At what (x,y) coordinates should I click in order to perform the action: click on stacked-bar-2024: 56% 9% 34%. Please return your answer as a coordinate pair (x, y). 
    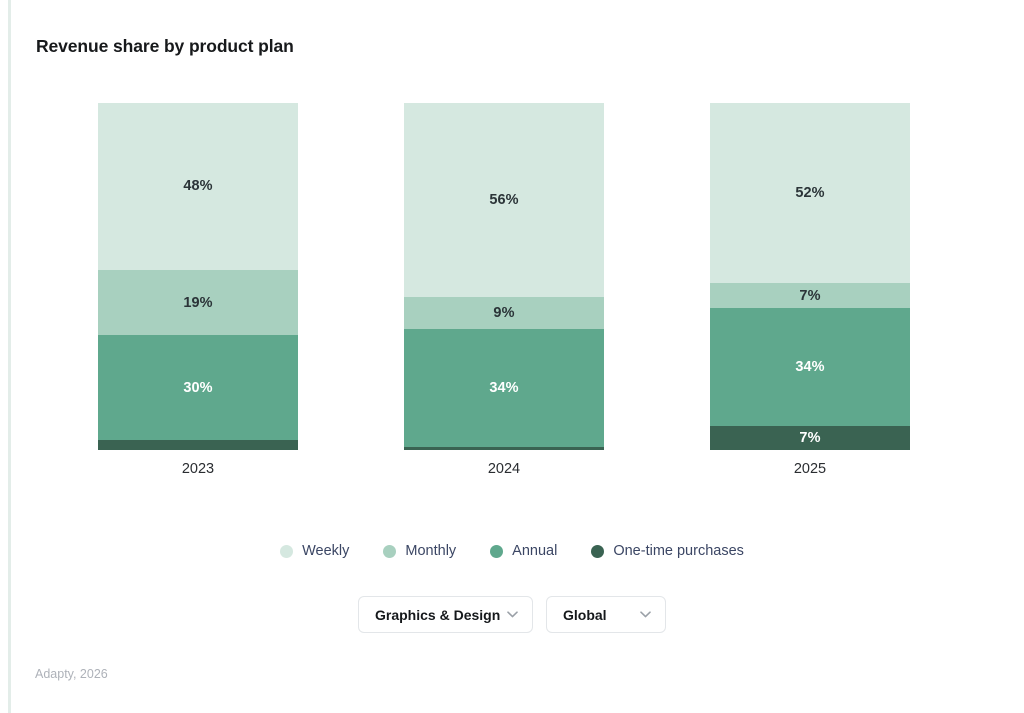
    Looking at the image, I should click on (504, 276).